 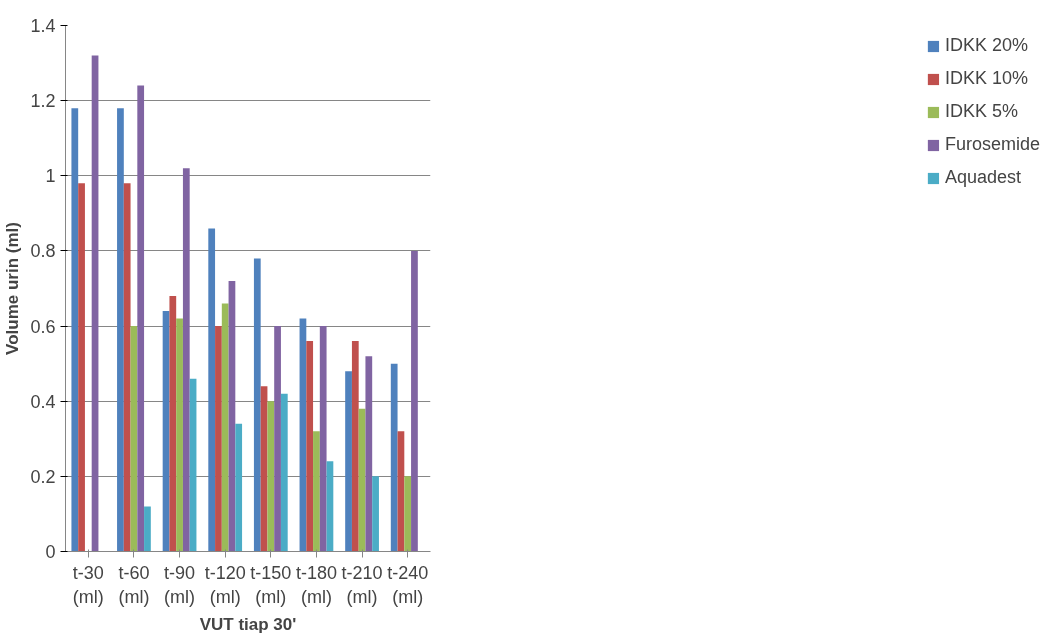 What do you see at coordinates (43, 401) in the screenshot?
I see `y-tick-label: 0.4` at bounding box center [43, 401].